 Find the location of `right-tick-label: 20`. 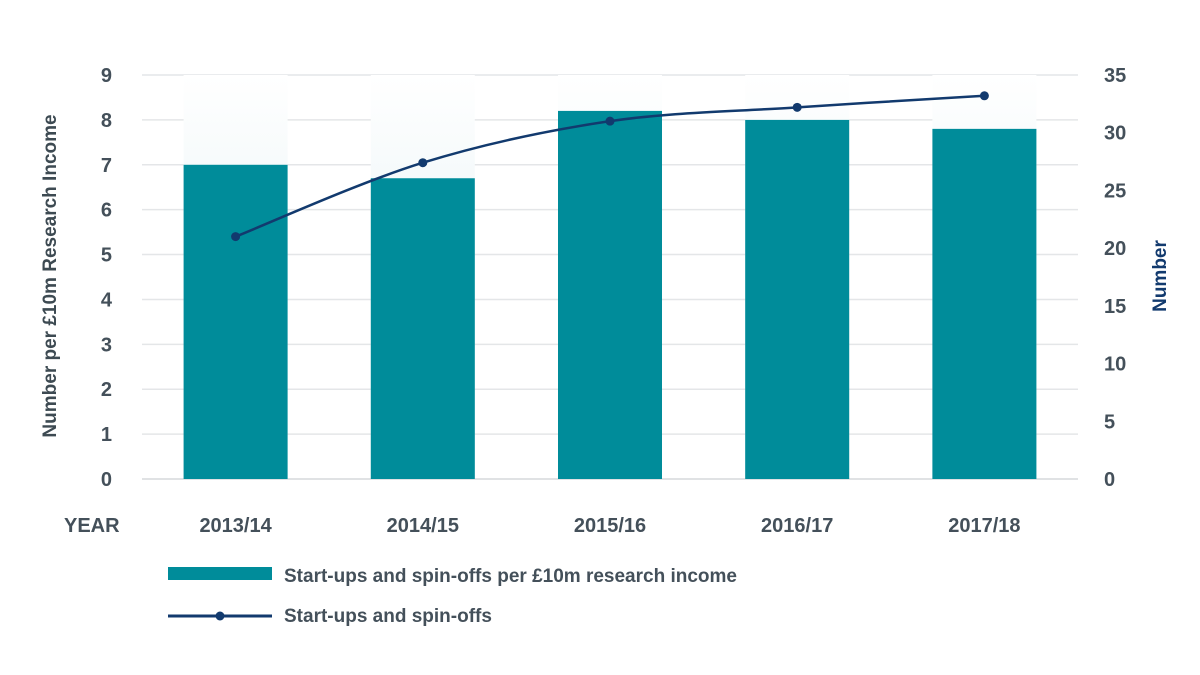

right-tick-label: 20 is located at coordinates (1115, 249).